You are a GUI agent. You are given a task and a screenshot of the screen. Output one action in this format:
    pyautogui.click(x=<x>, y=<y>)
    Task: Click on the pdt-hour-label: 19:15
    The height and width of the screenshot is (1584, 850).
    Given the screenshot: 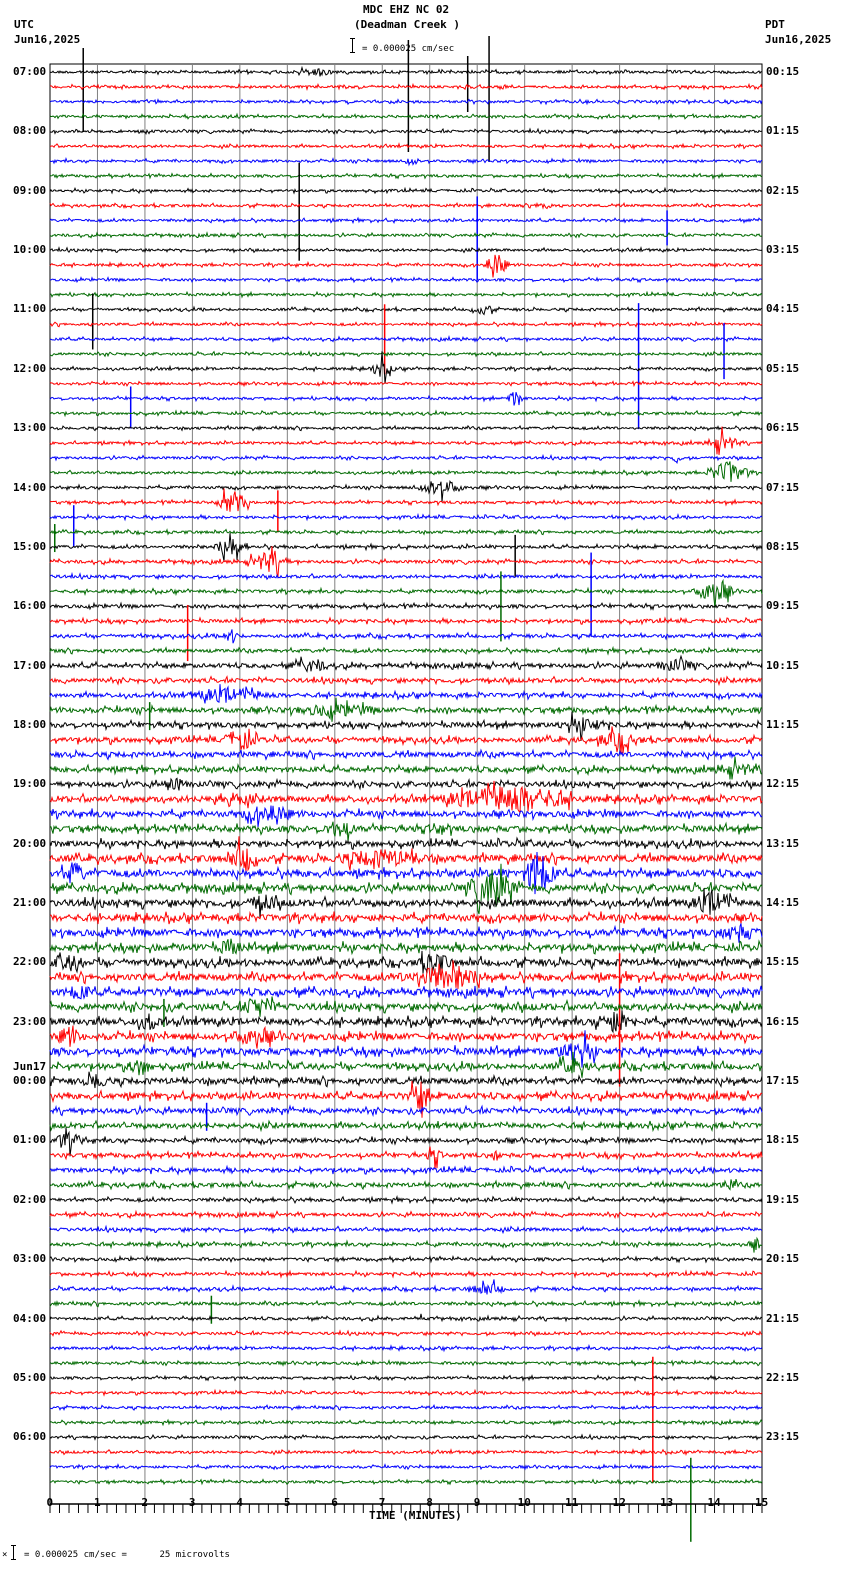 What is the action you would take?
    pyautogui.click(x=783, y=1199)
    